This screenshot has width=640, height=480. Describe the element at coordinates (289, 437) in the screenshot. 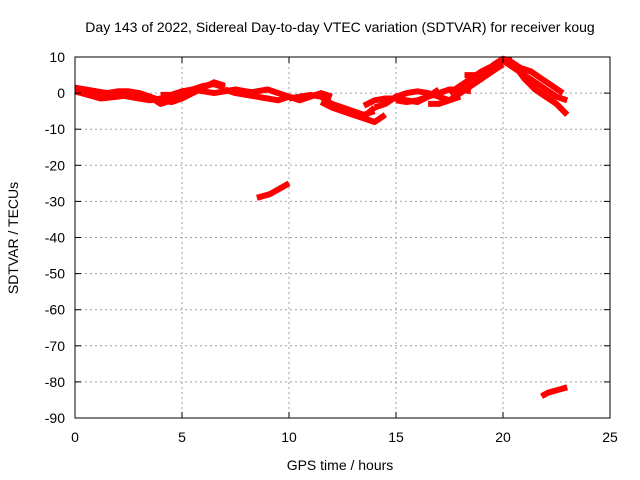

I see `x-tick-label: 10` at that location.